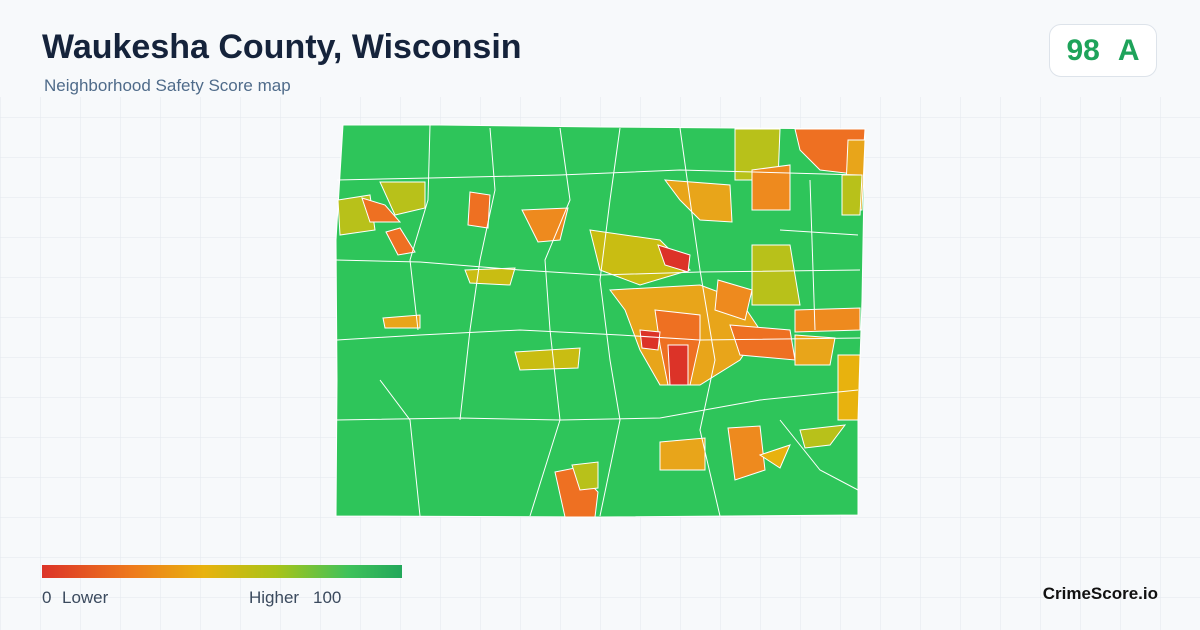 The height and width of the screenshot is (630, 1200). I want to click on legend-min: 0, so click(47, 597).